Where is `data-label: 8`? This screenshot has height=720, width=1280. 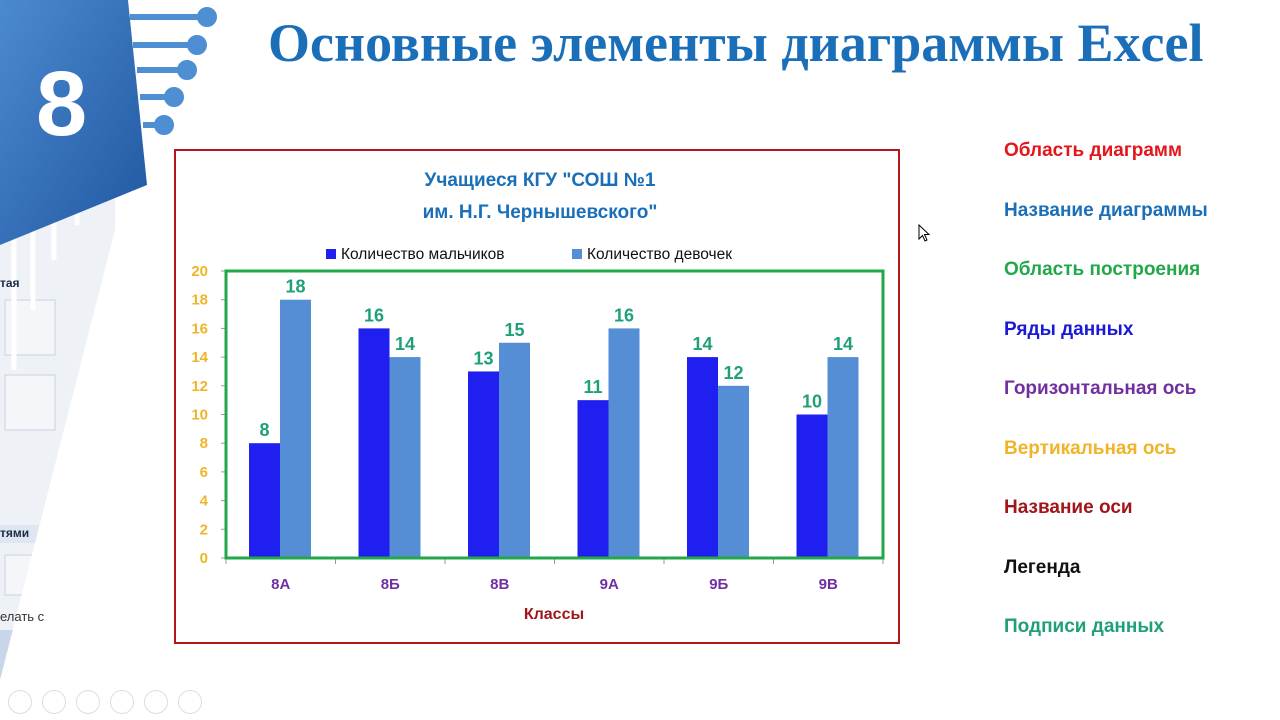
data-label: 8 is located at coordinates (264, 430).